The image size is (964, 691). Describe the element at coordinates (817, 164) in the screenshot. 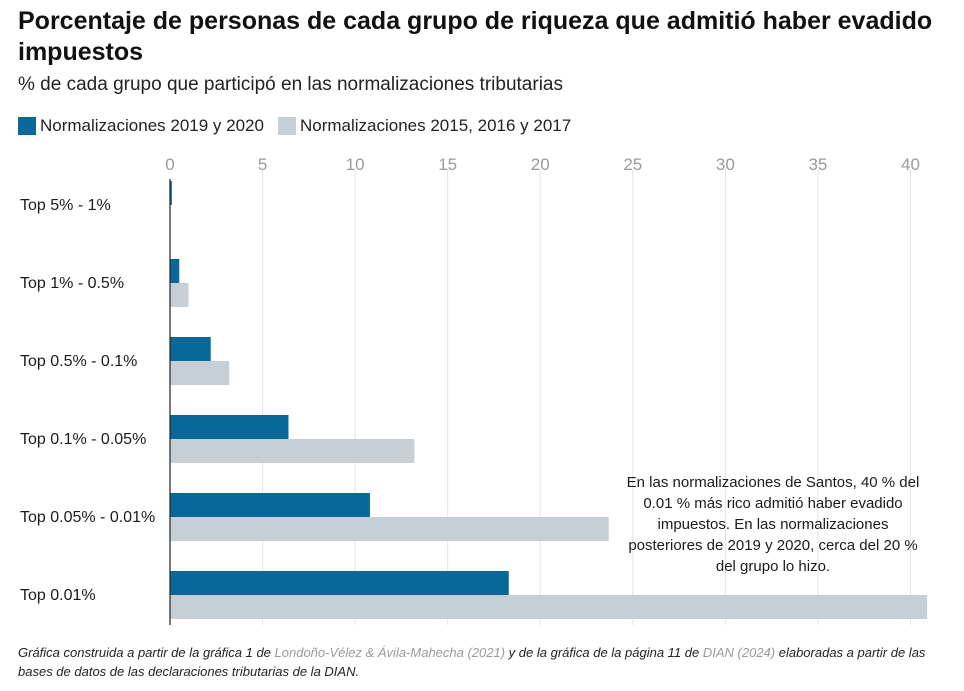

I see `x-tick-label-35: 35` at that location.